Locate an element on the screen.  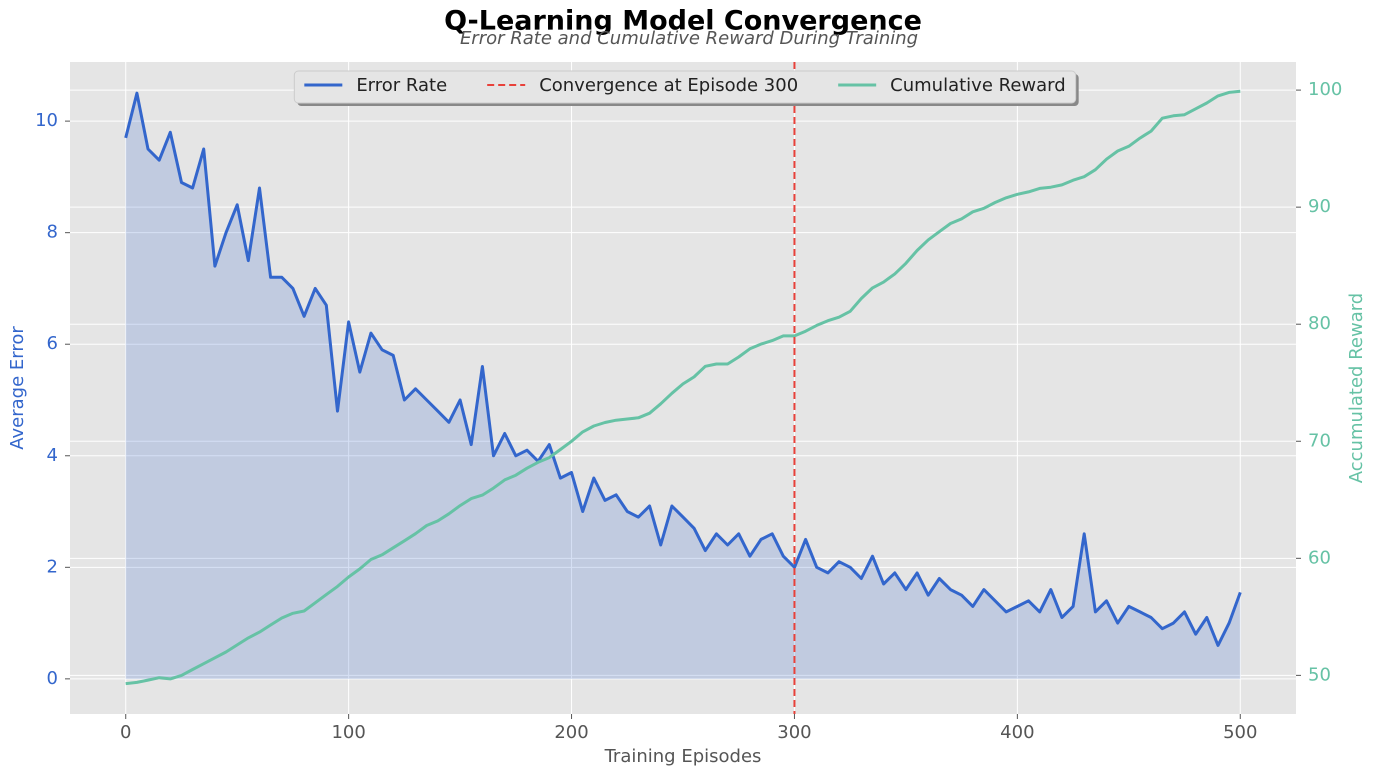
legend-box is located at coordinates (685, 87).